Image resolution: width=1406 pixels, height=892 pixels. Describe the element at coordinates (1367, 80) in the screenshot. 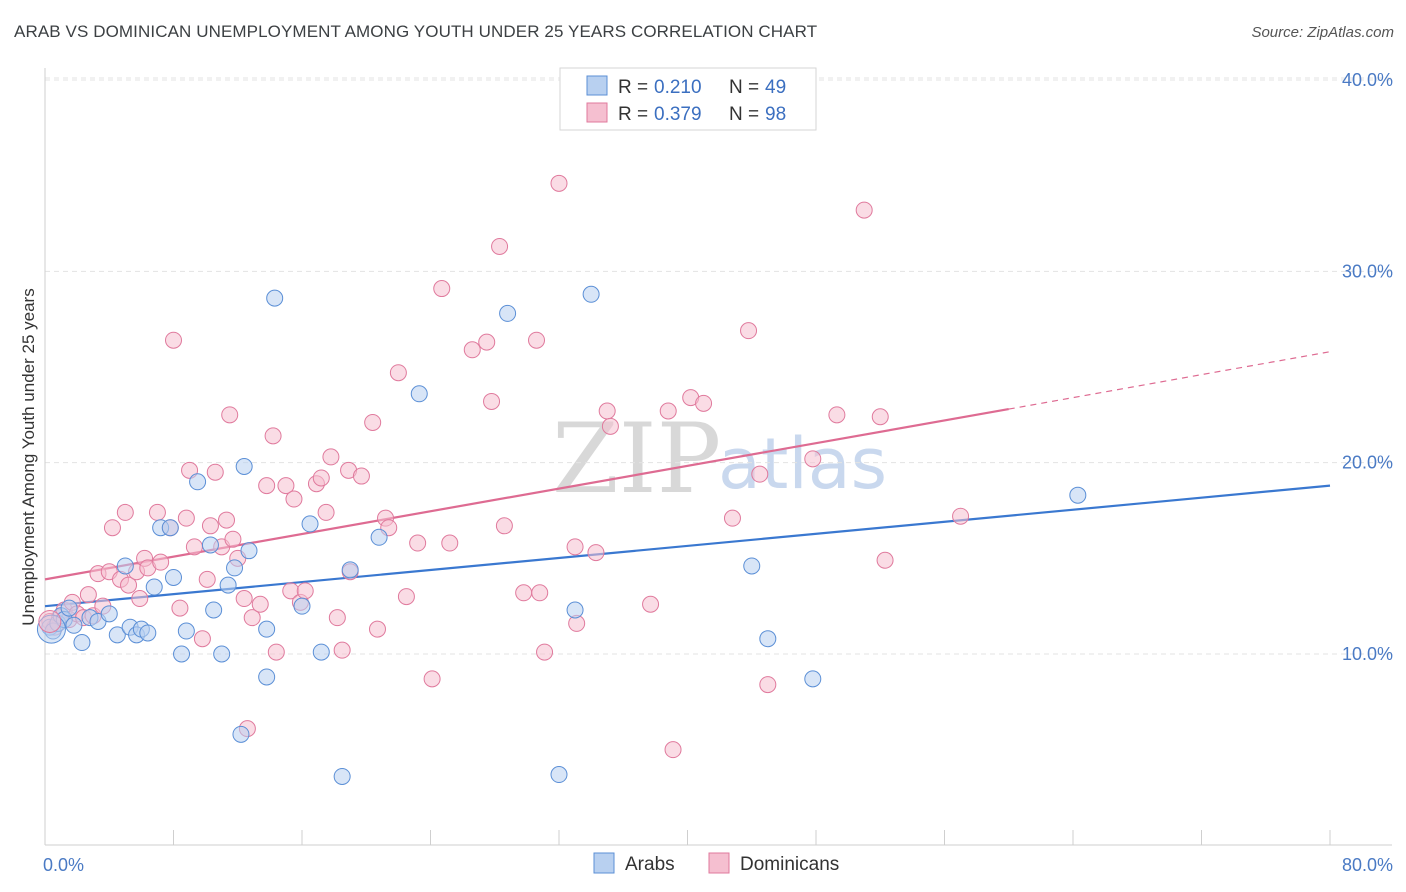

I see `y-tick-label: 40.0%` at that location.